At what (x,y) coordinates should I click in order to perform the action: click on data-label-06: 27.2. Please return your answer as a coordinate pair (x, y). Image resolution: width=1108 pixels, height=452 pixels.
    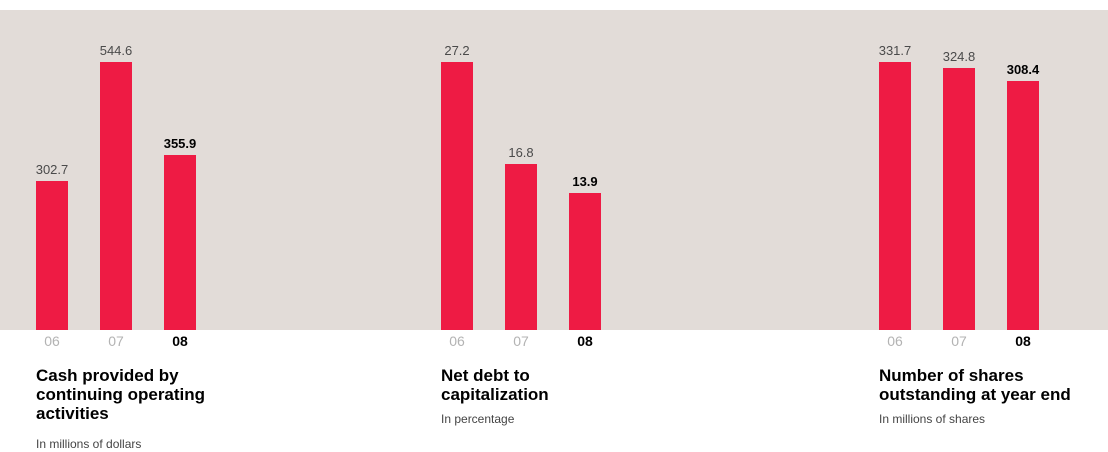
    Looking at the image, I should click on (457, 50).